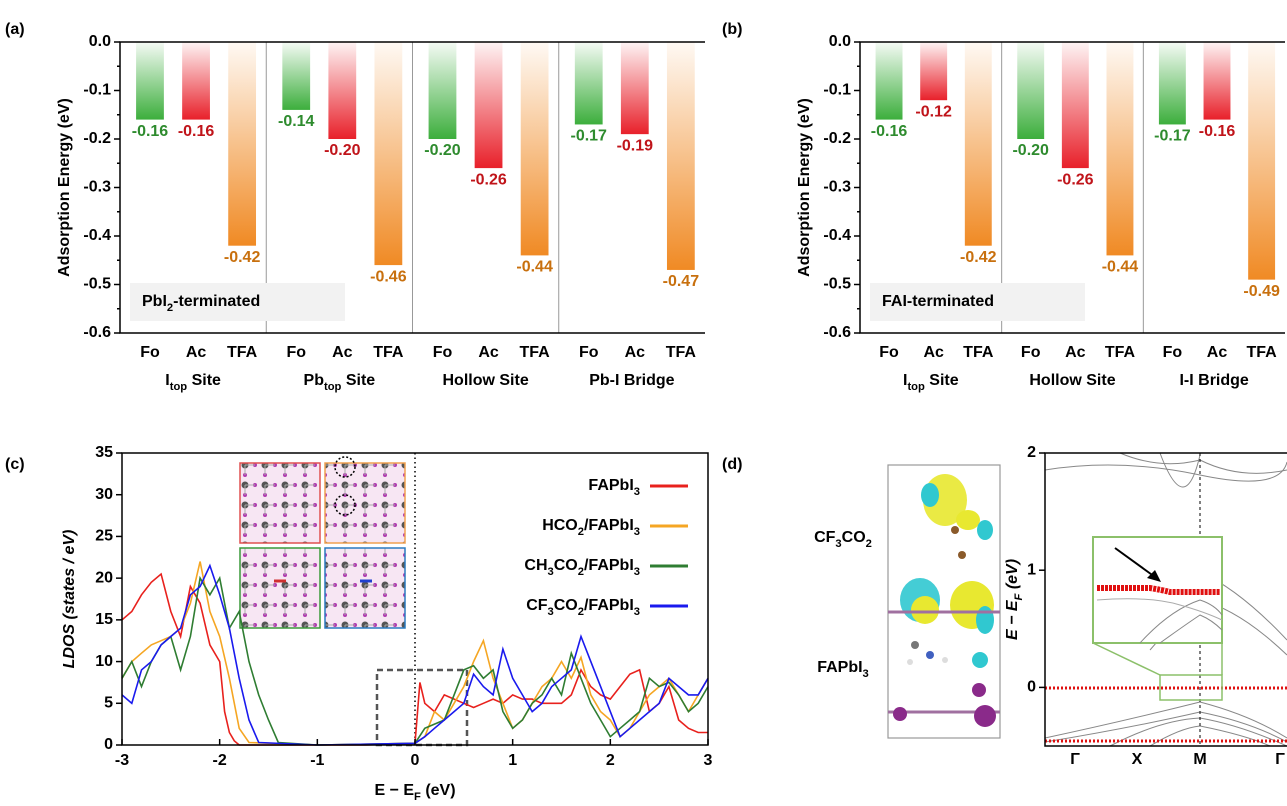 The height and width of the screenshot is (806, 1287). What do you see at coordinates (1157, 618) in the screenshot?
I see `band-zoom-inset` at bounding box center [1157, 618].